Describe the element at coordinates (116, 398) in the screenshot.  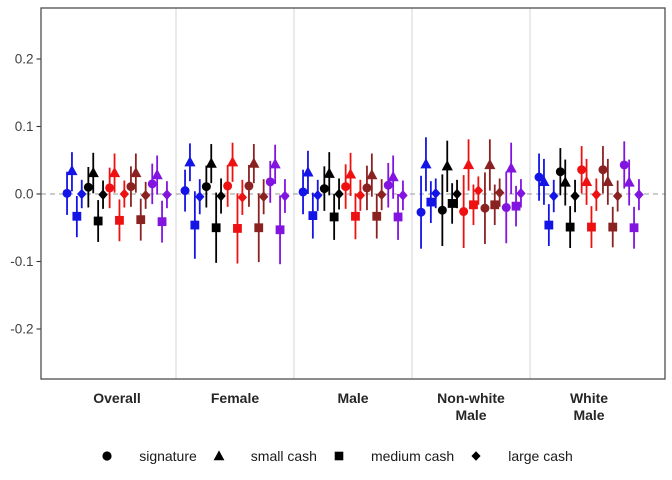
I see `x-category-label: Overall` at that location.